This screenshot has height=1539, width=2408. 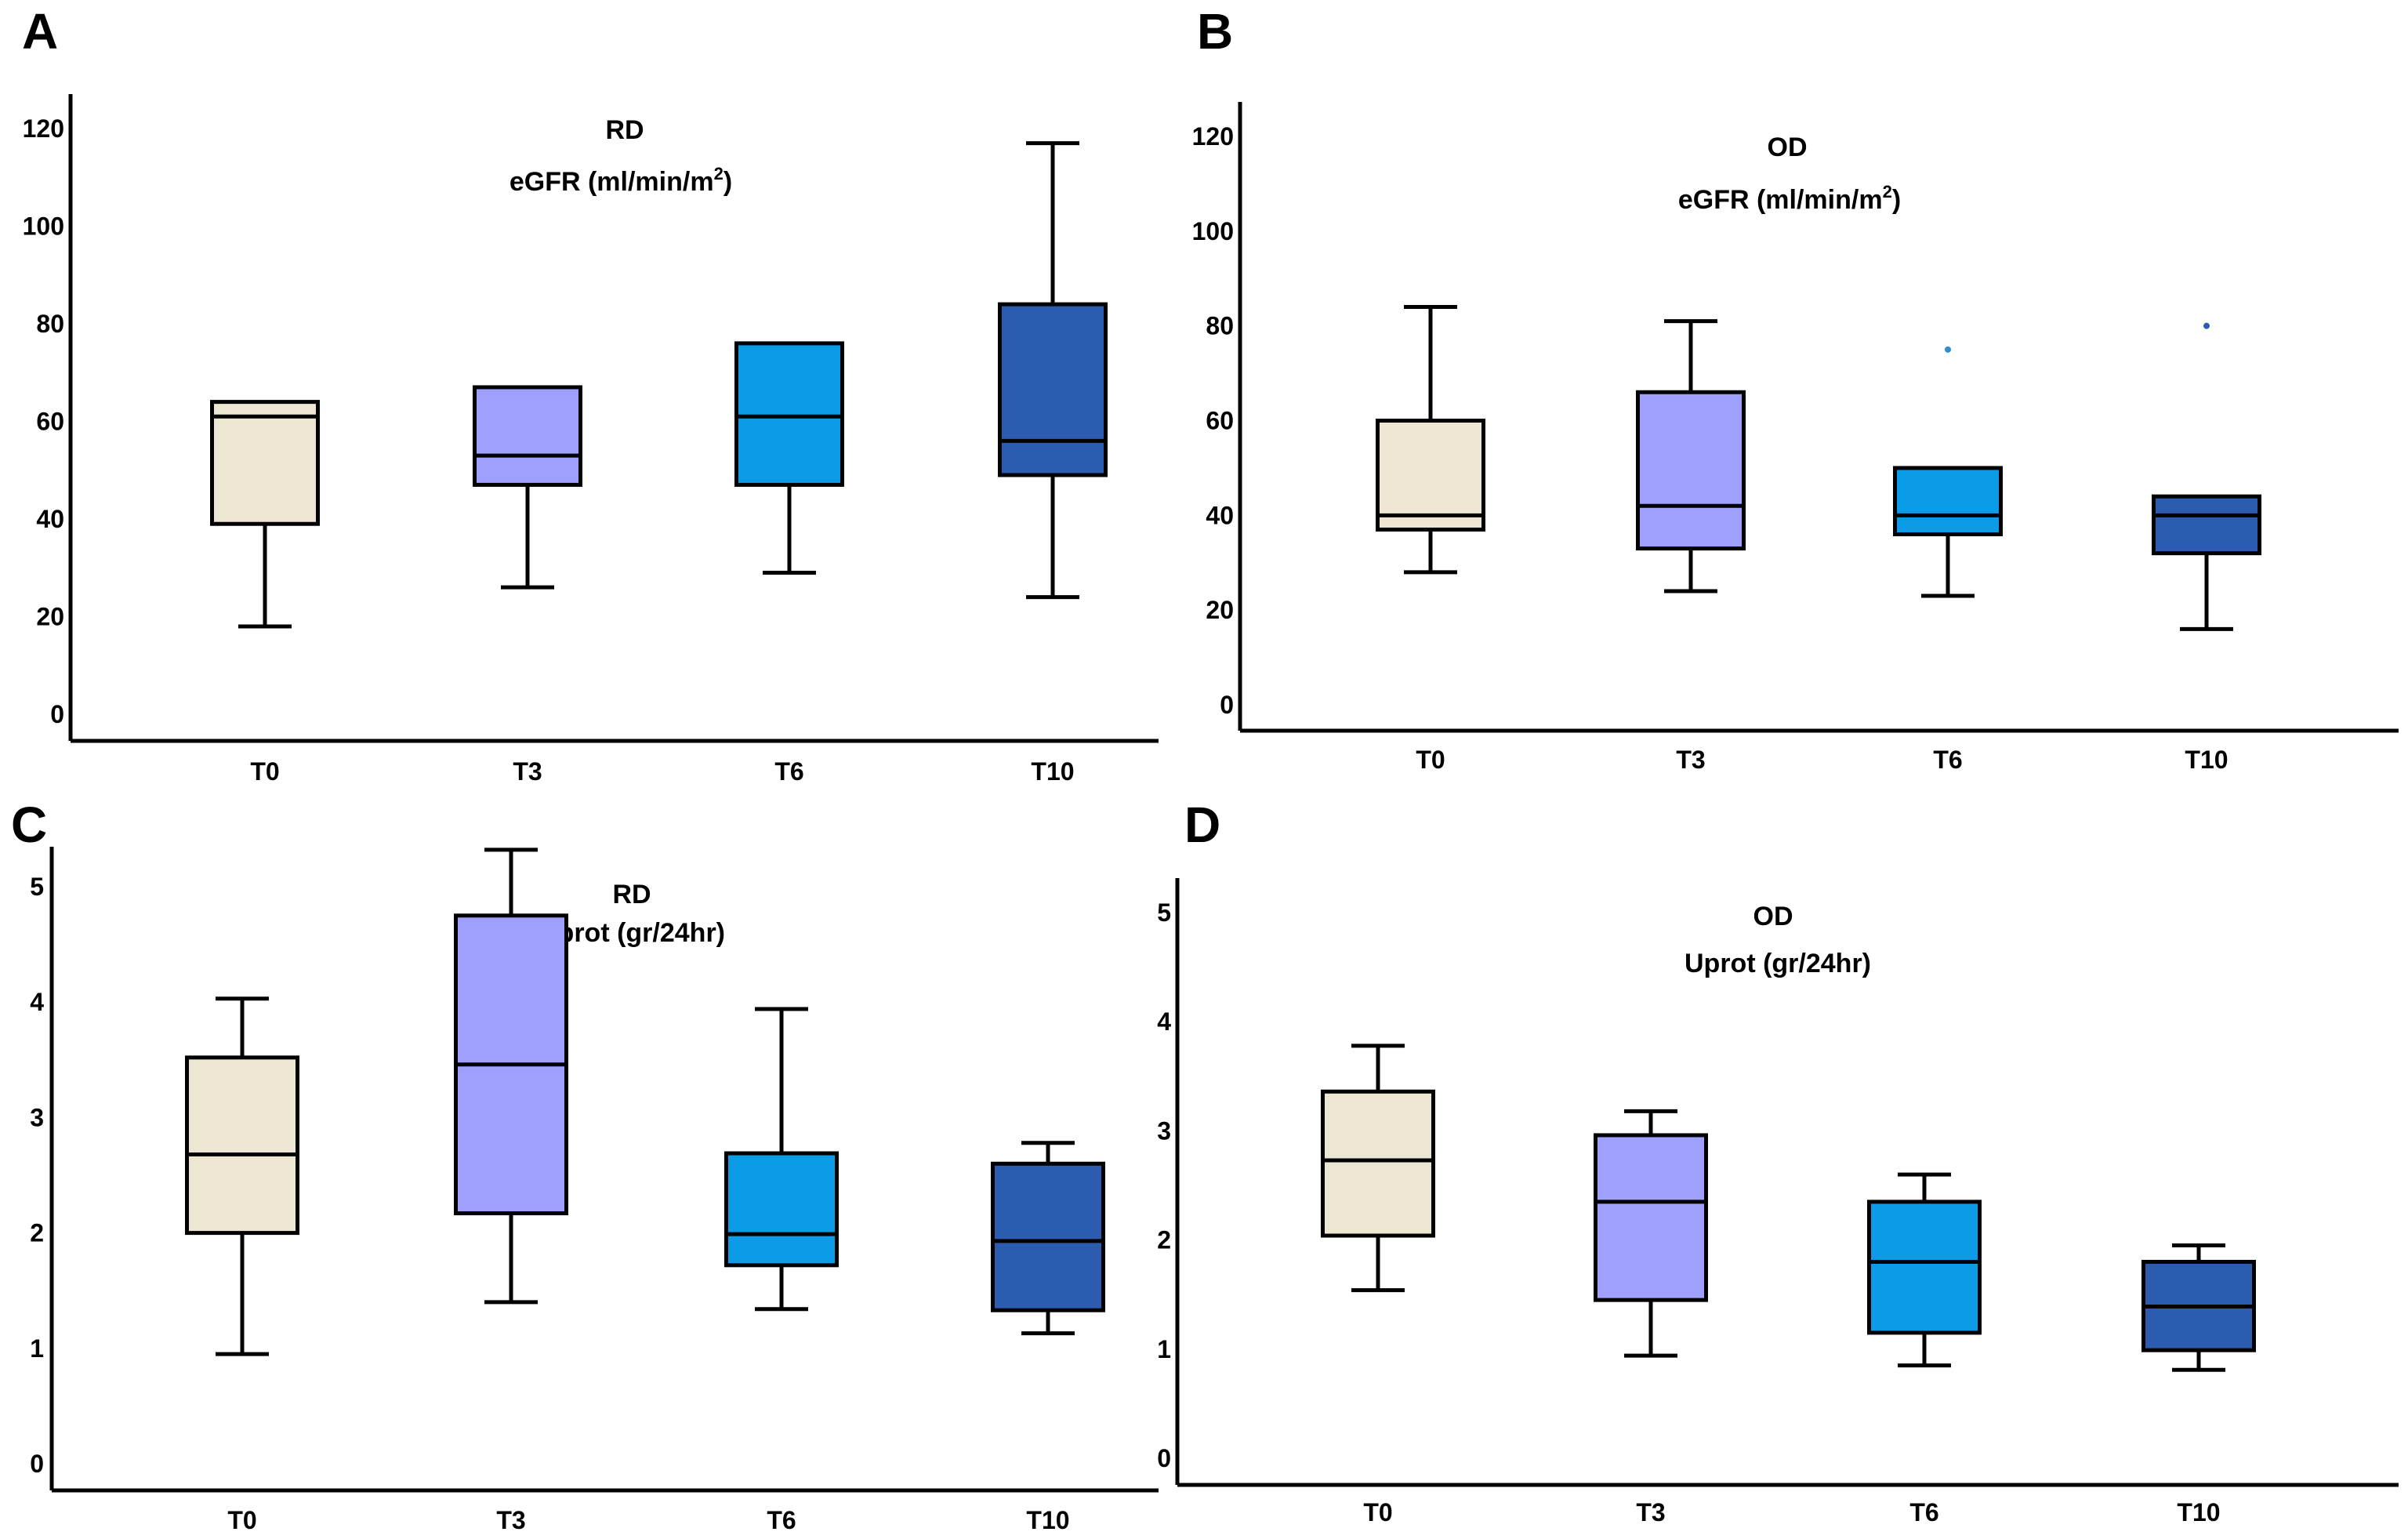 I want to click on panel-c-y-tick-label: 2, so click(x=37, y=1233).